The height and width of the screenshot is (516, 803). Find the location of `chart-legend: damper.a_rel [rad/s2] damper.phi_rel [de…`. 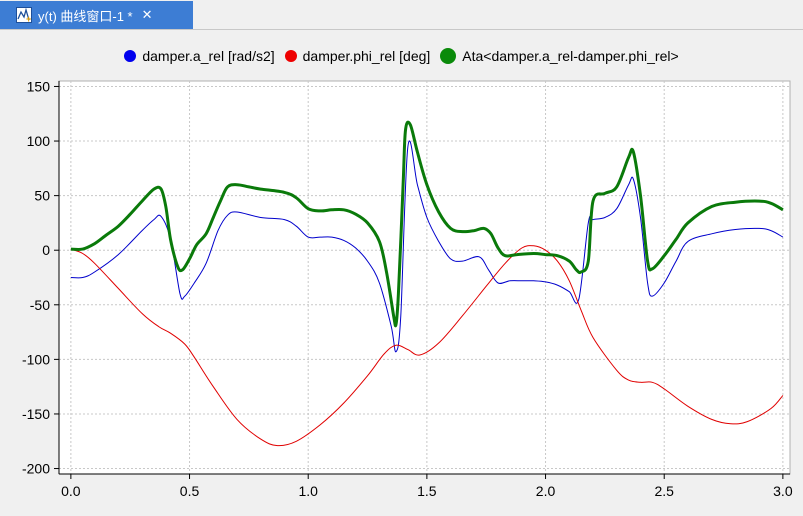

chart-legend: damper.a_rel [rad/s2] damper.phi_rel [de… is located at coordinates (401, 56).